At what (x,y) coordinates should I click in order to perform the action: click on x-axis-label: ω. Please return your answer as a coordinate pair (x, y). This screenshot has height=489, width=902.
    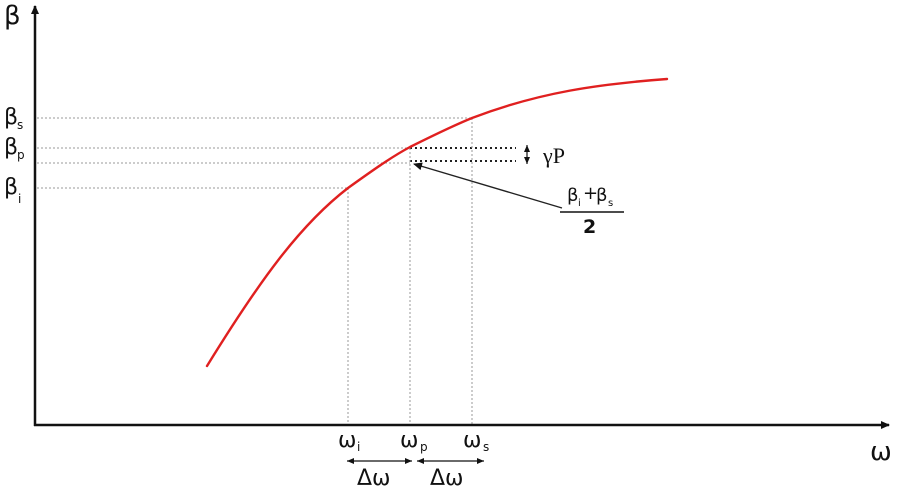
    Looking at the image, I should click on (881, 452).